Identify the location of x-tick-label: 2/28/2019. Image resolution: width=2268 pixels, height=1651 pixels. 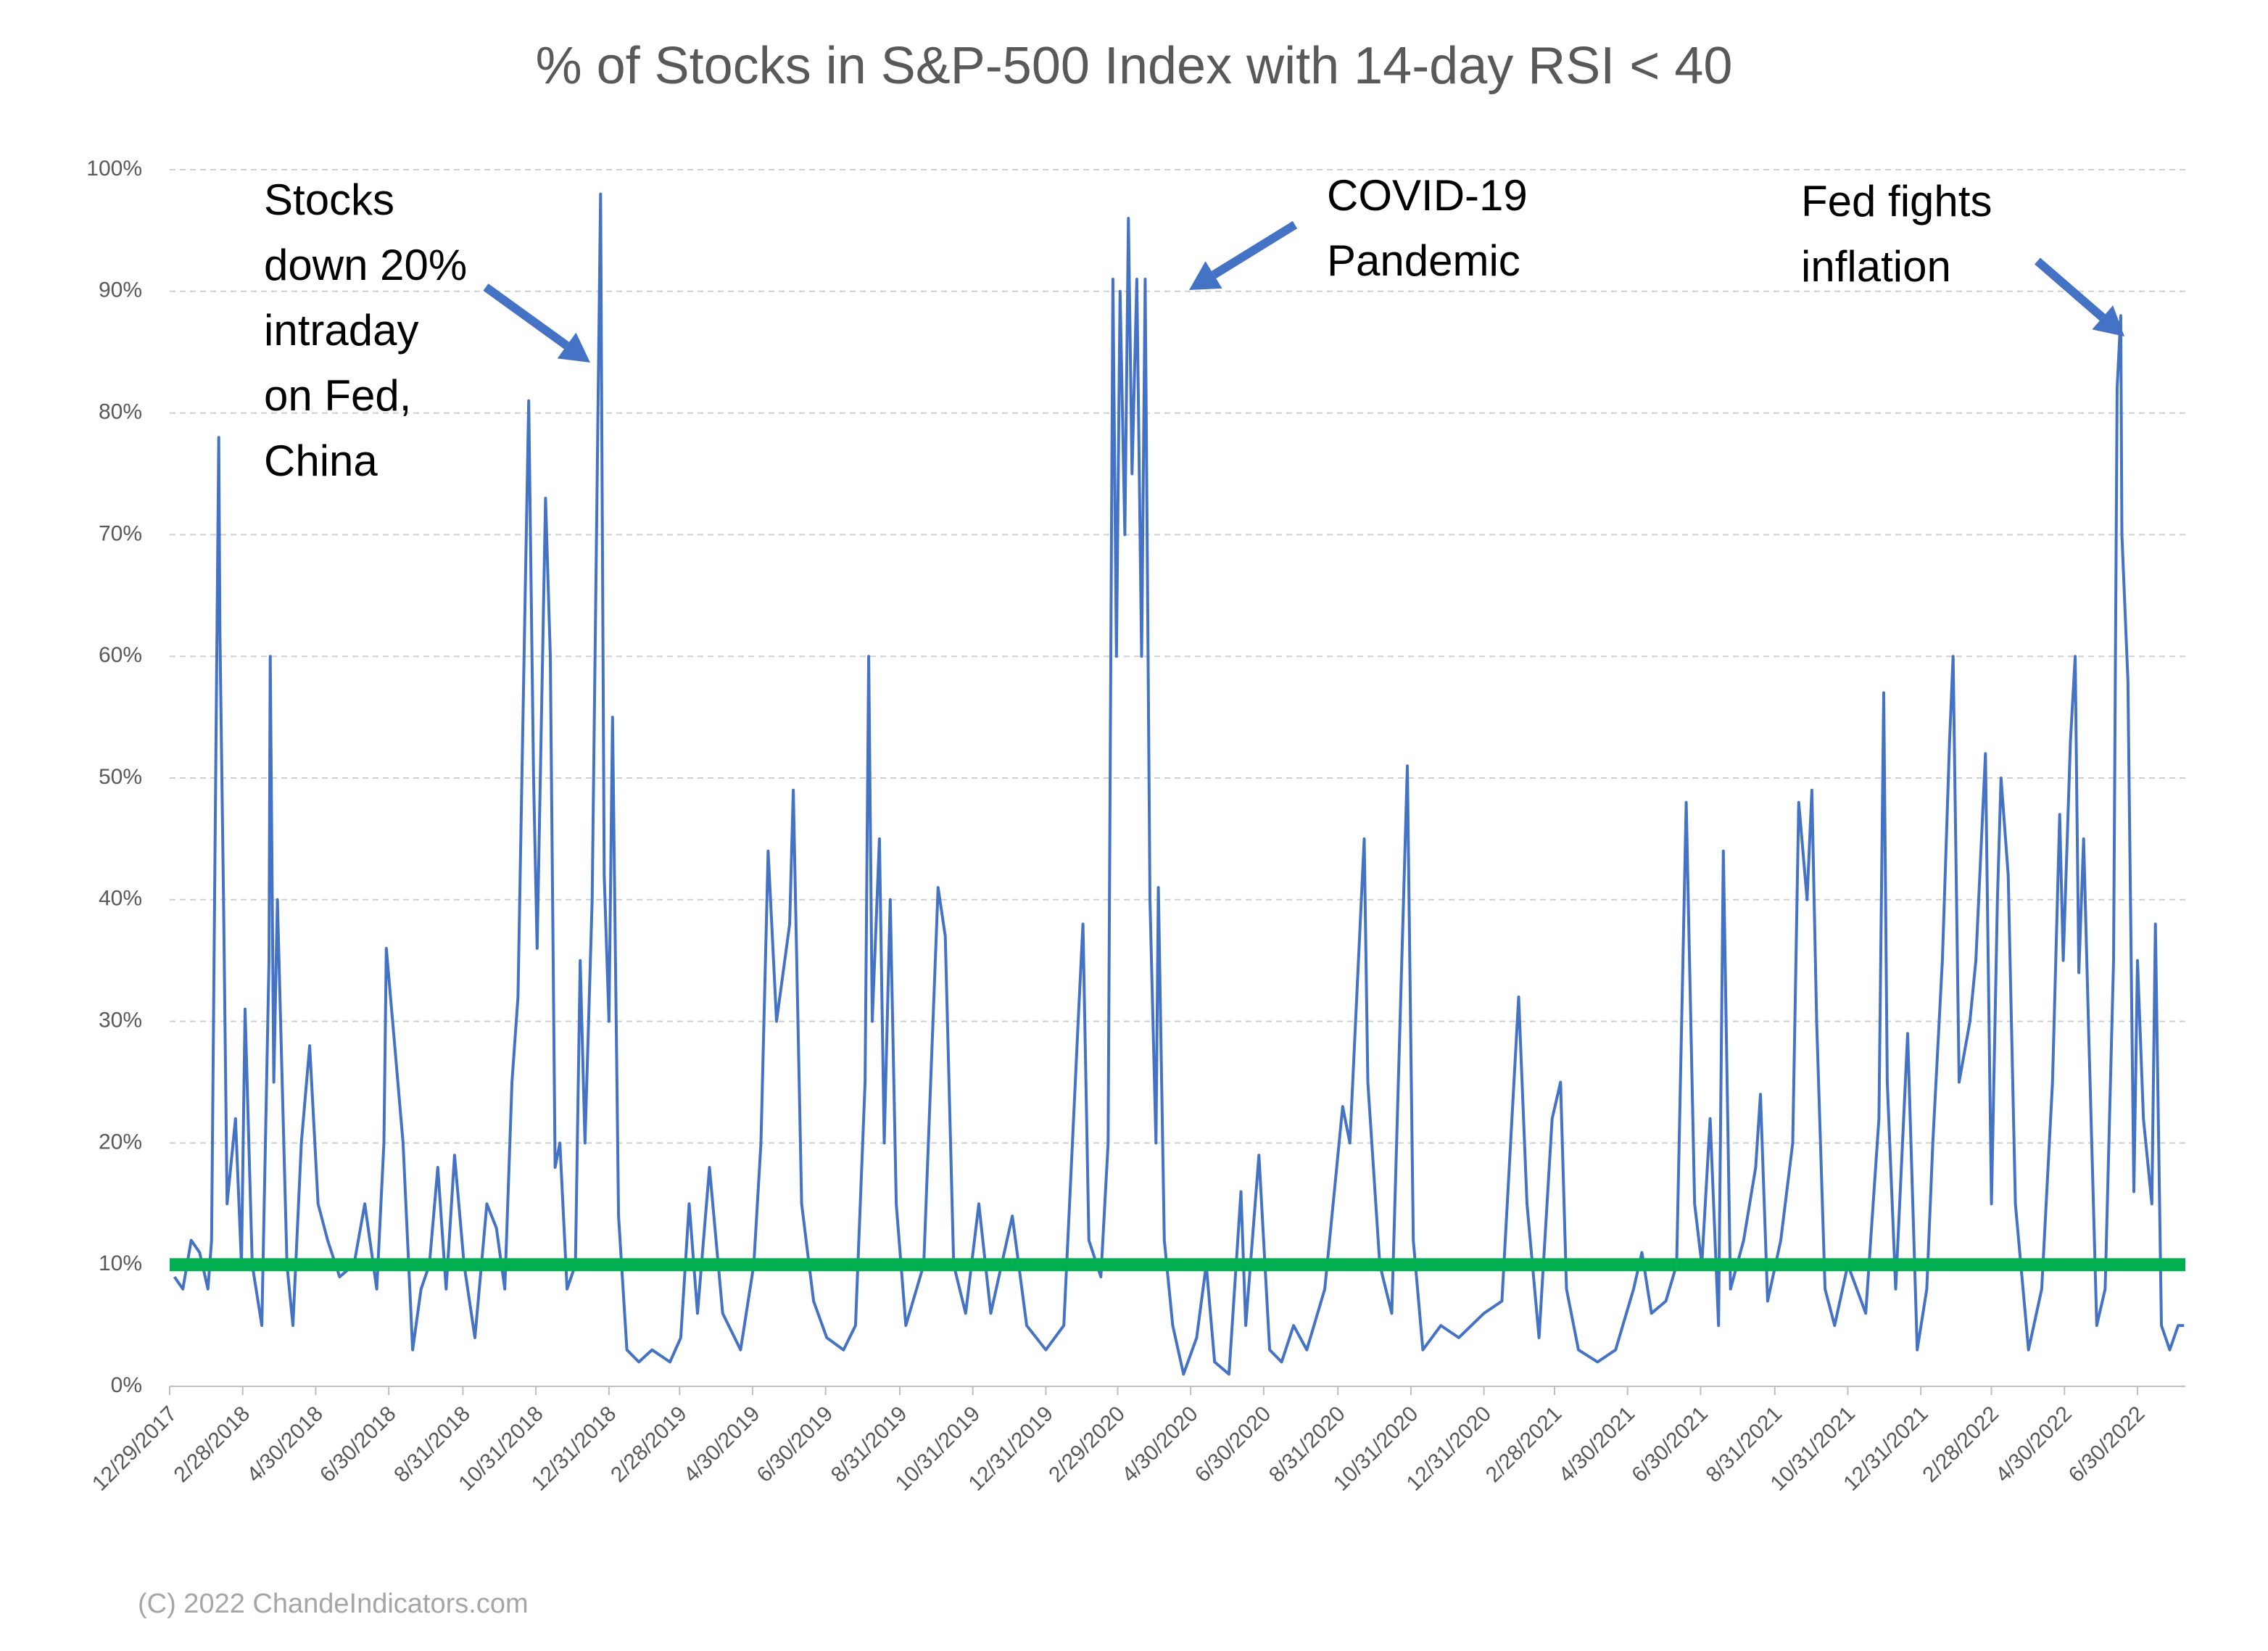
(649, 1444).